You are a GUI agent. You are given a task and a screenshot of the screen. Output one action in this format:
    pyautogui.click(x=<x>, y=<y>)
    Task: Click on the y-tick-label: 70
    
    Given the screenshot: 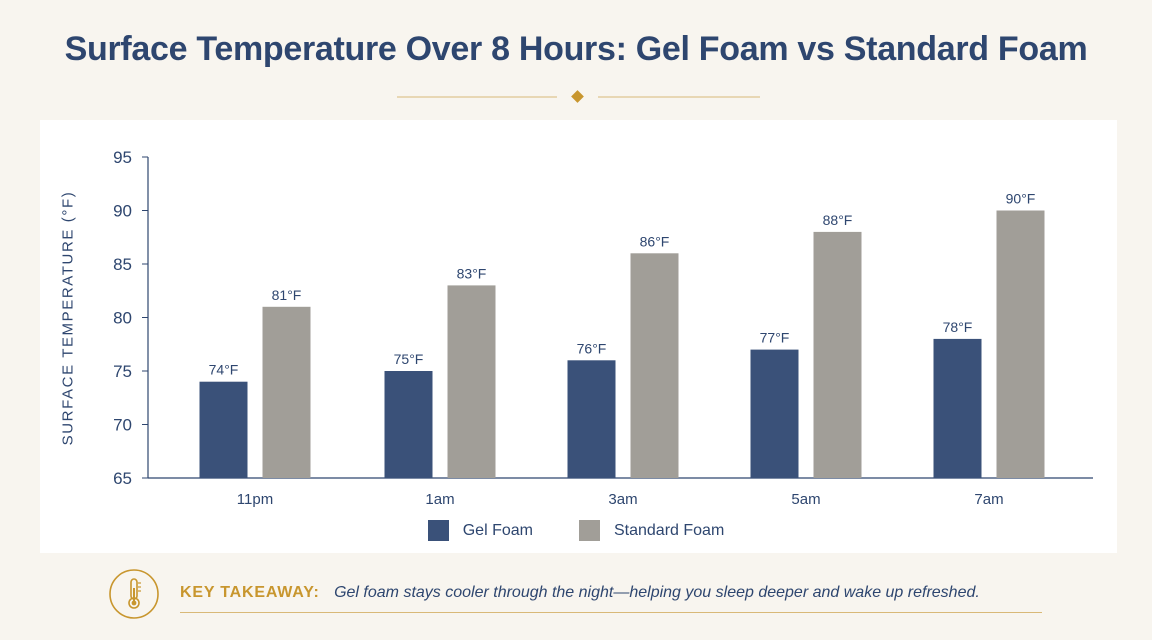 What is the action you would take?
    pyautogui.click(x=122, y=425)
    